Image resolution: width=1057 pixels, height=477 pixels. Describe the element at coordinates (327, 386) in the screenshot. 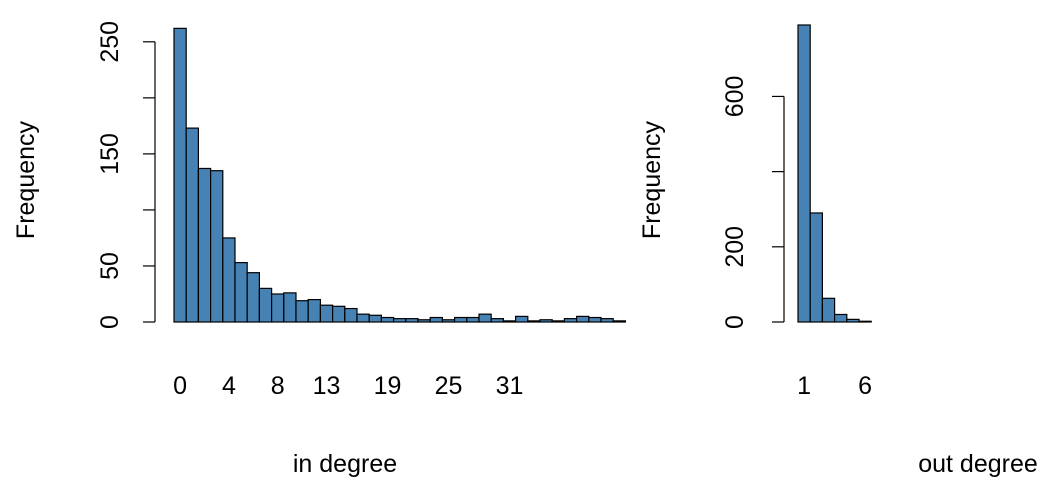

I see `in-degree-x-tick-label-13: 13` at that location.